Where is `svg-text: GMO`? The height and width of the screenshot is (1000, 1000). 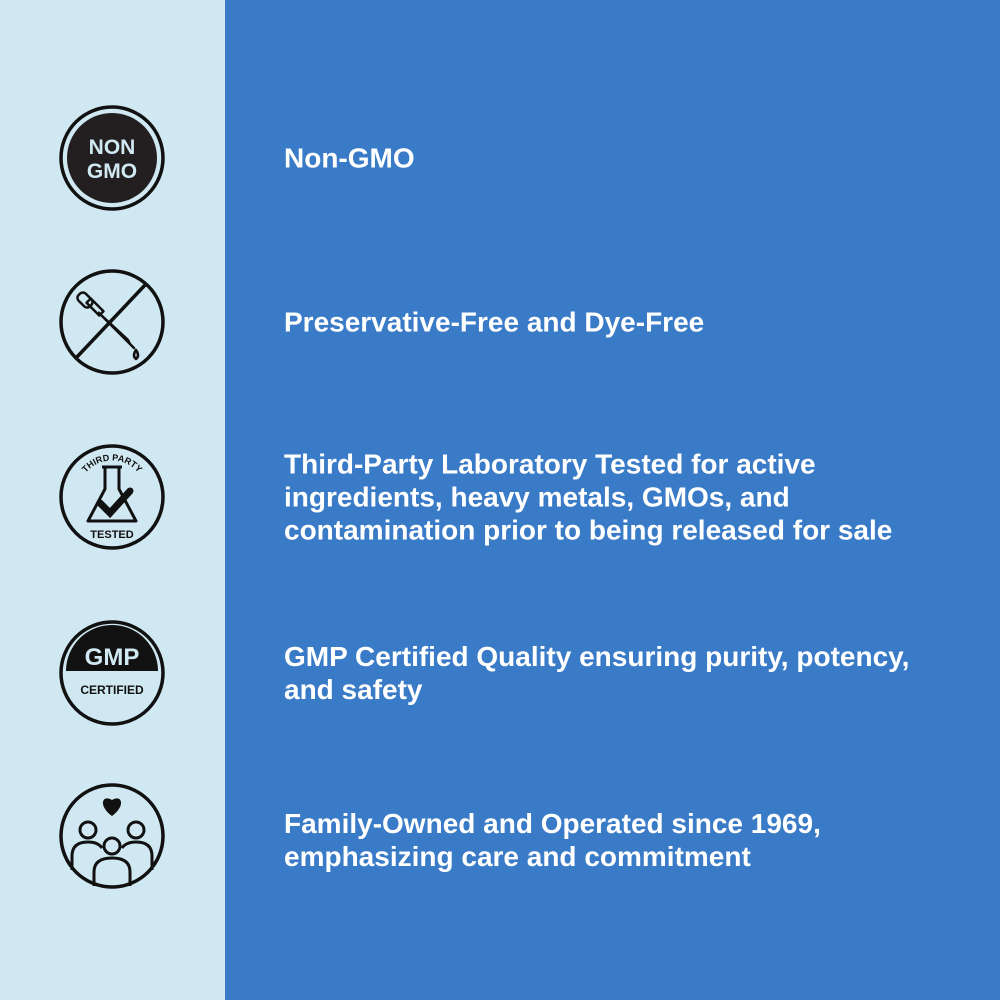 svg-text: GMO is located at coordinates (112, 171).